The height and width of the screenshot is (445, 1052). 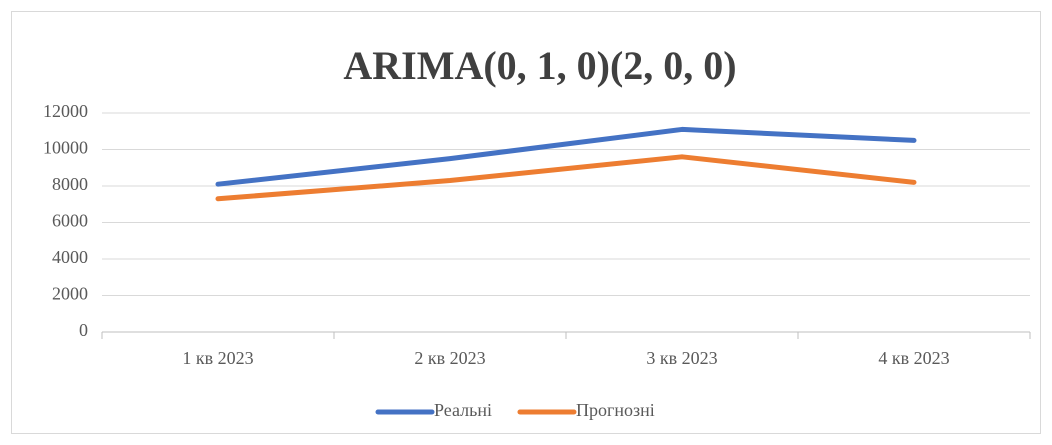 I want to click on y-tick-label: 6000, so click(x=70, y=221).